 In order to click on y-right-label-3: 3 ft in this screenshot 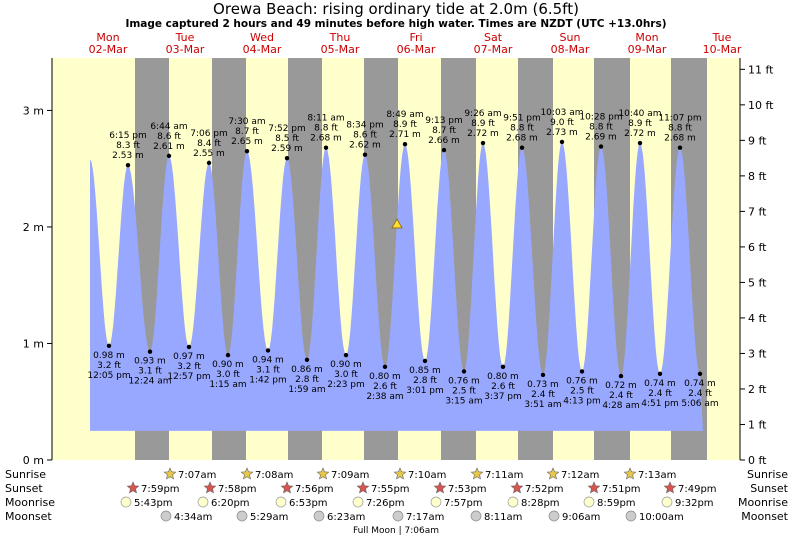, I will do `click(757, 353)`.